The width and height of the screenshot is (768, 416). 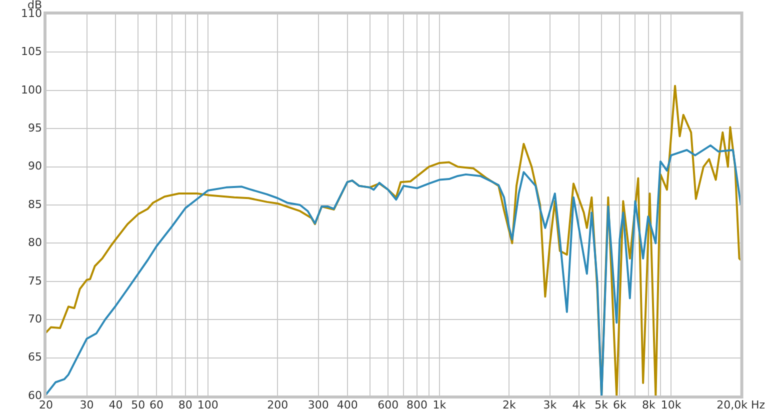 What do you see at coordinates (649, 405) in the screenshot?
I see `x-tick-label: 8k` at bounding box center [649, 405].